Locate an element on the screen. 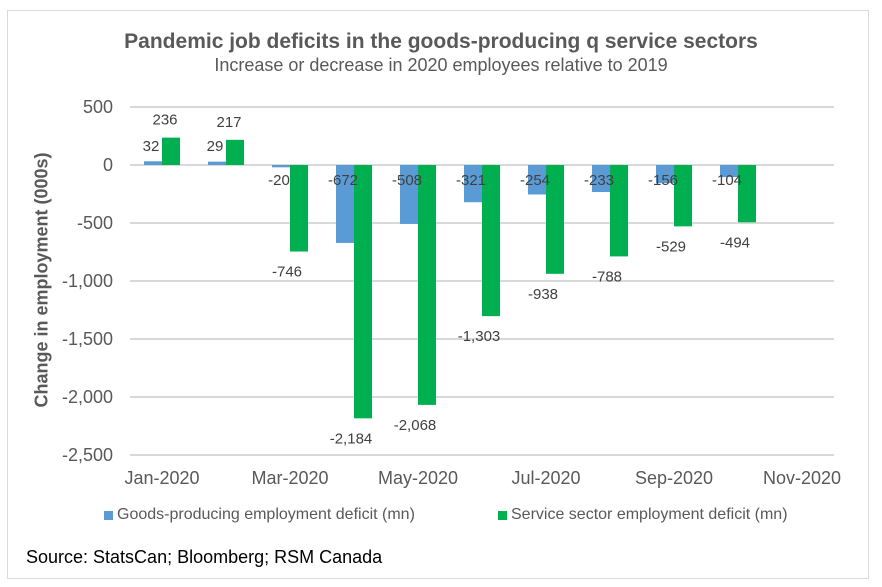 This screenshot has height=587, width=882. data-label-goods: -20 is located at coordinates (279, 180).